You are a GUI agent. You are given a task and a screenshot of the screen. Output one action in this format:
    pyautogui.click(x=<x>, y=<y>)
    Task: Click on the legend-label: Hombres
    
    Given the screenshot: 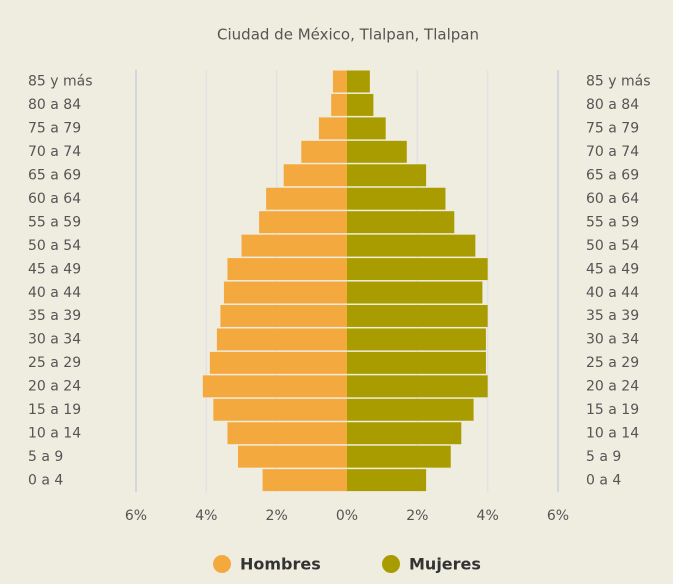 What is the action you would take?
    pyautogui.click(x=280, y=564)
    